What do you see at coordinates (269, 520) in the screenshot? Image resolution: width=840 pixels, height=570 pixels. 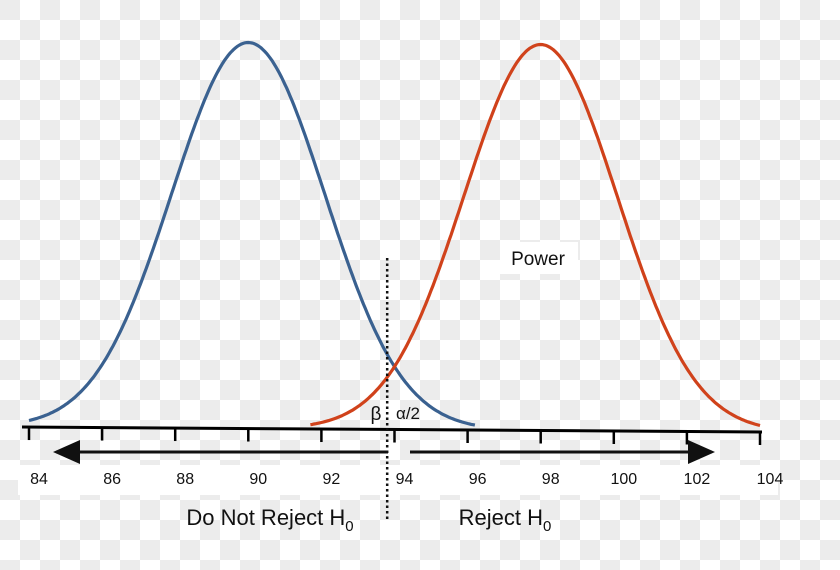 I see `do-not-reject-label: Do Not Reject H0` at bounding box center [269, 520].